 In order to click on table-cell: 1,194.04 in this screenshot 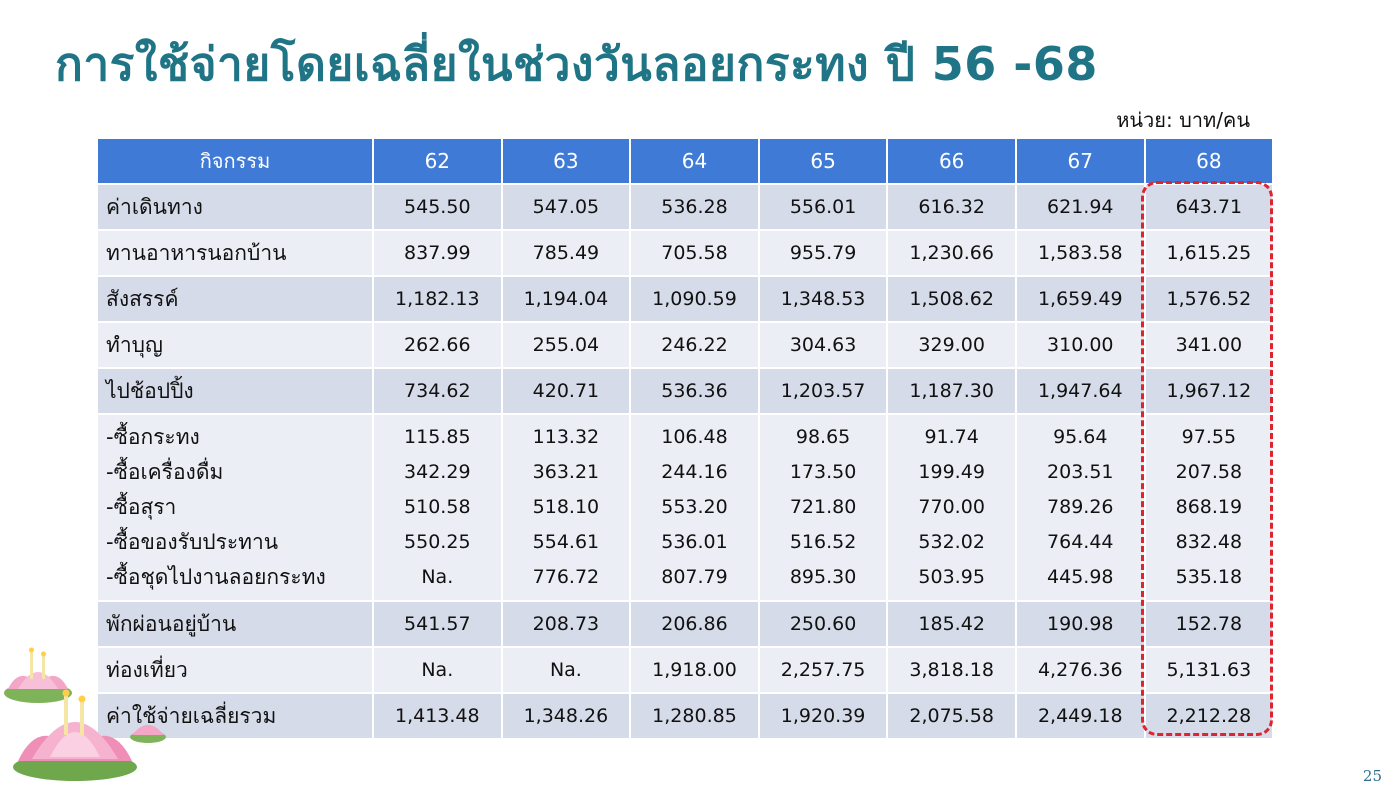, I will do `click(566, 299)`.